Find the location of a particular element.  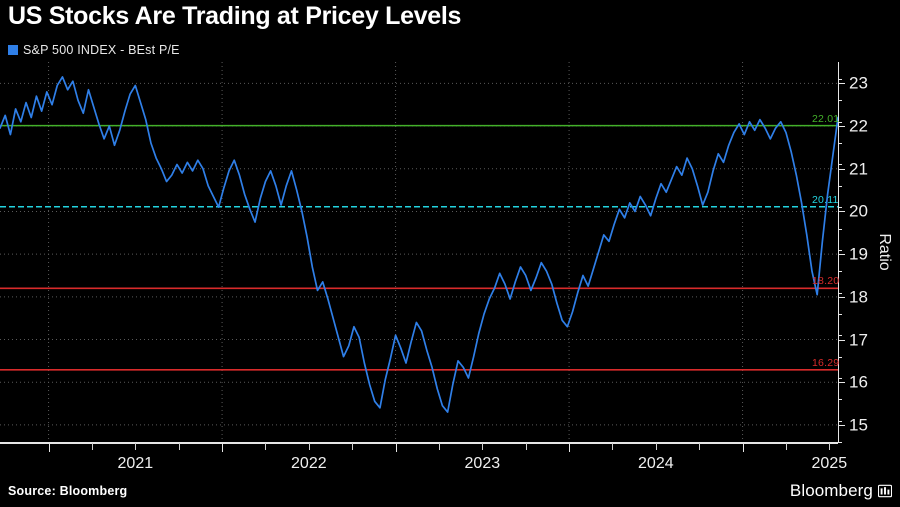

reference-label-upper-red-line: 18.20 is located at coordinates (826, 281).